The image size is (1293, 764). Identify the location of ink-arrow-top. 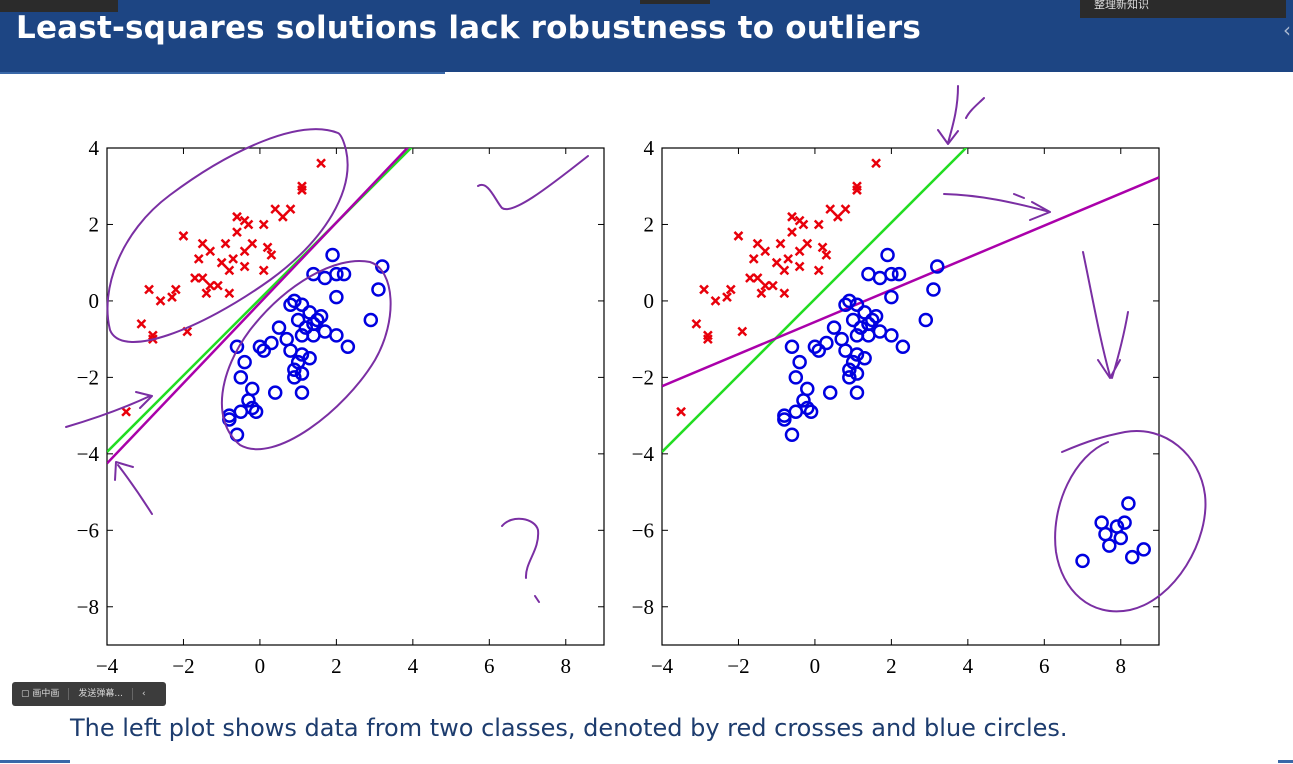
(961, 115).